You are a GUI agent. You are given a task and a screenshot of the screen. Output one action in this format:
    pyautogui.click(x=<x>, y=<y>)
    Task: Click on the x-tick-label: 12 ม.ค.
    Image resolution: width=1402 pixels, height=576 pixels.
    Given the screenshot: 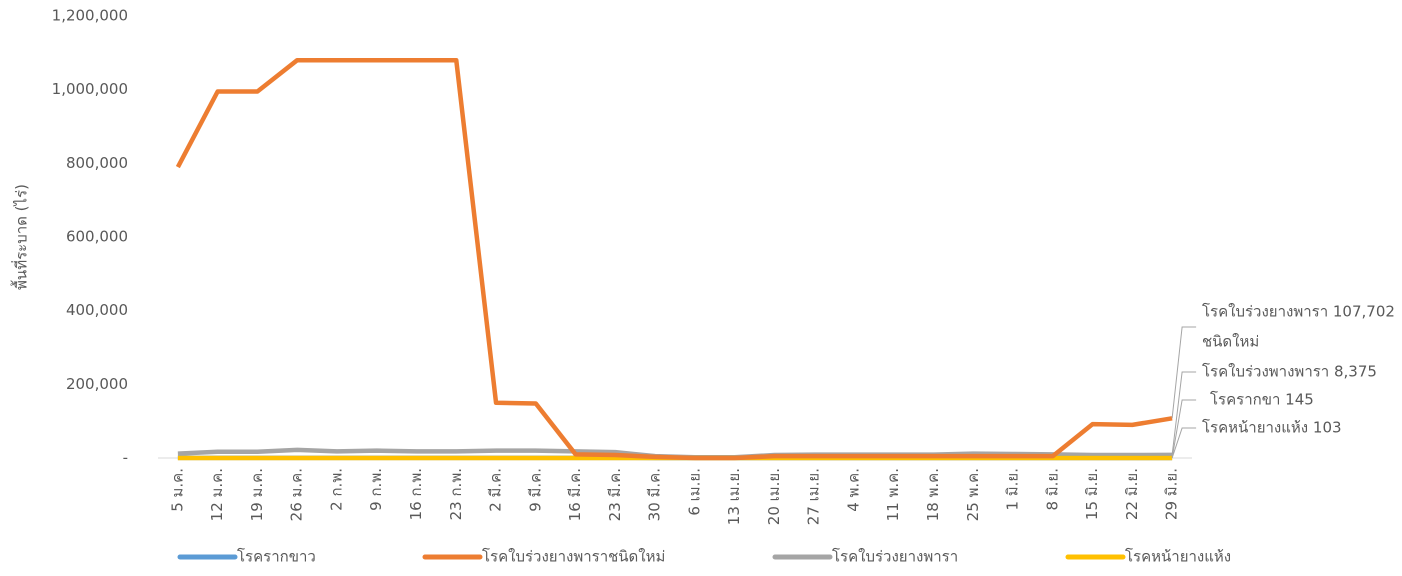 What is the action you would take?
    pyautogui.click(x=217, y=494)
    